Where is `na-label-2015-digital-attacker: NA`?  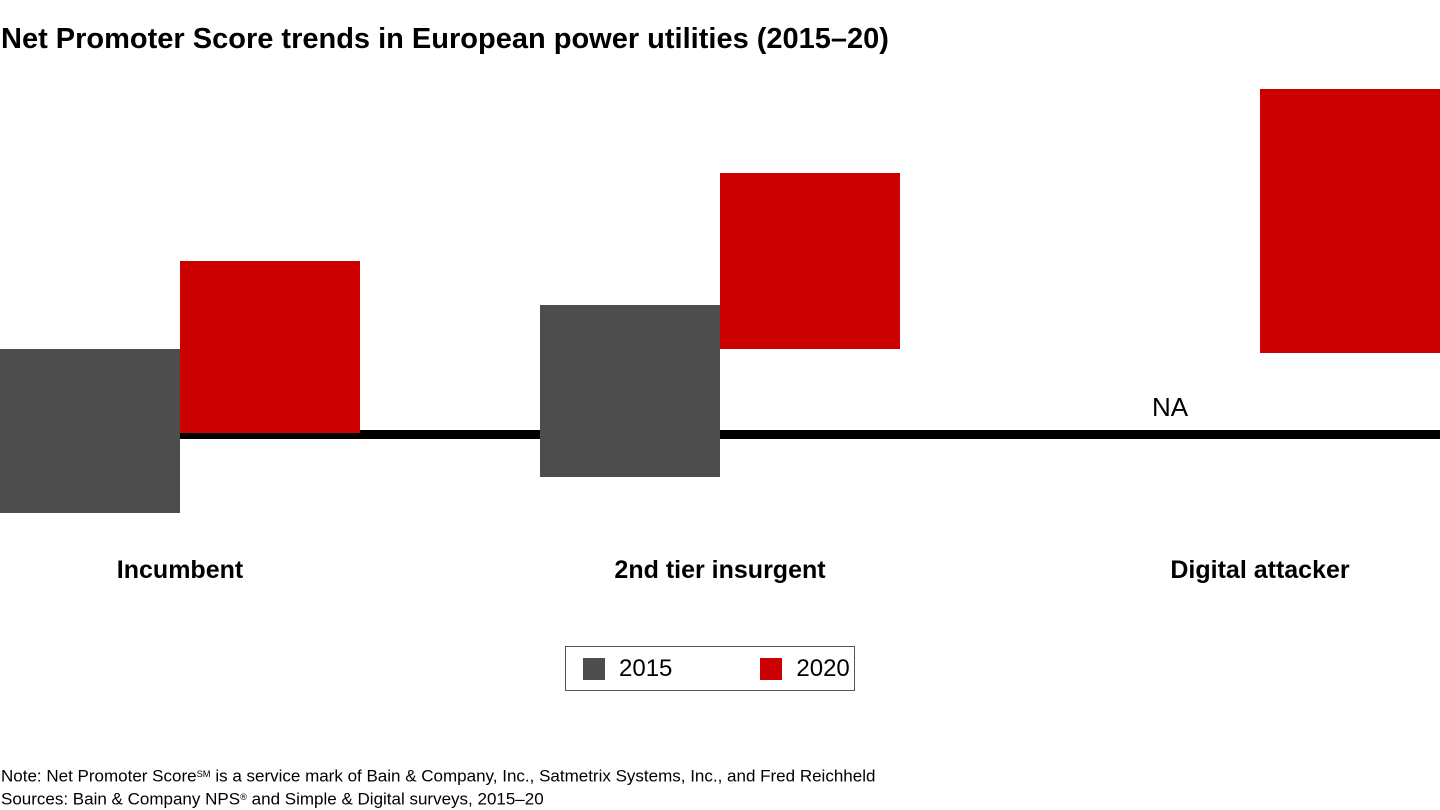
na-label-2015-digital-attacker: NA is located at coordinates (1170, 407).